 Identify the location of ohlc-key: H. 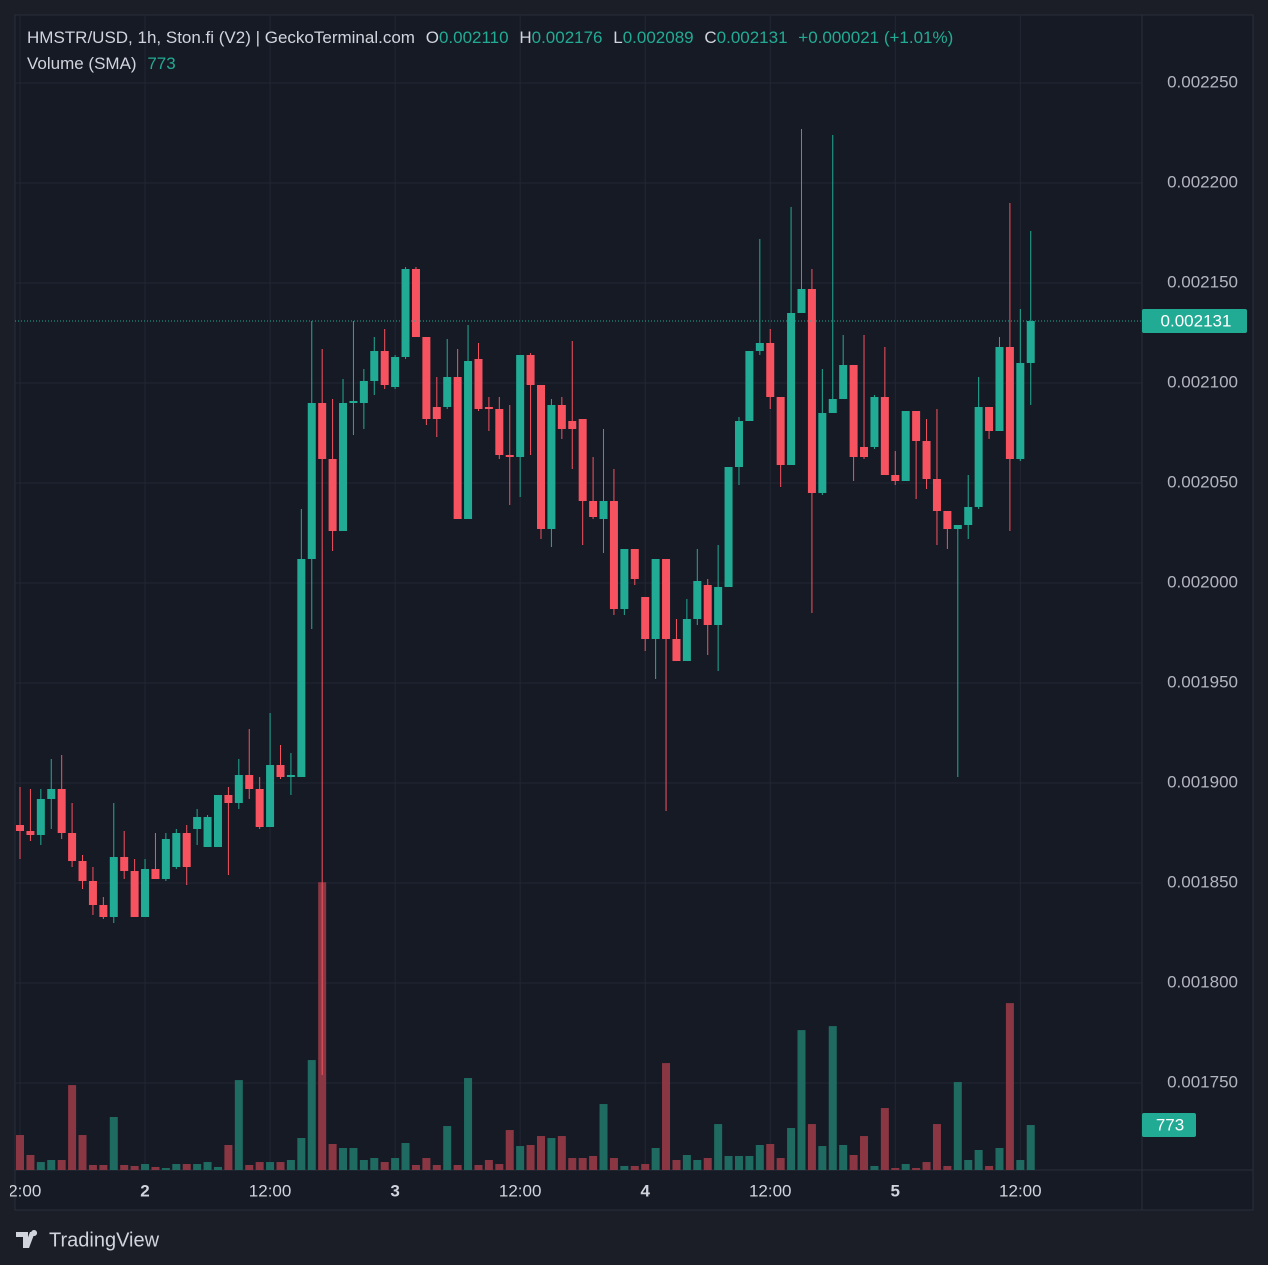
(525, 37).